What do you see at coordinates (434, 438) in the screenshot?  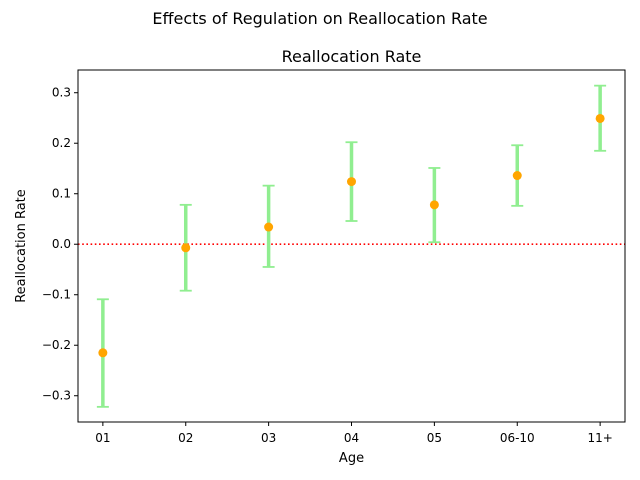 I see `x-tick-label: 05` at bounding box center [434, 438].